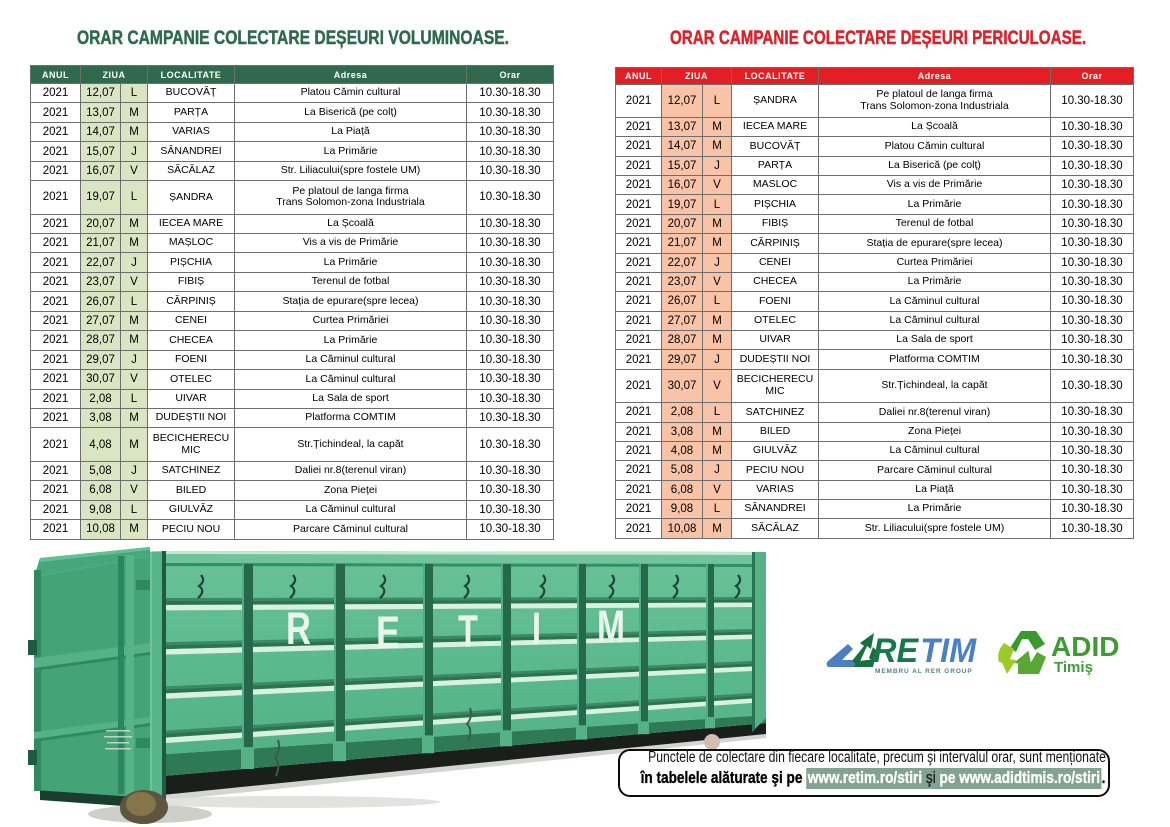  What do you see at coordinates (468, 631) in the screenshot?
I see `svg-text: T` at bounding box center [468, 631].